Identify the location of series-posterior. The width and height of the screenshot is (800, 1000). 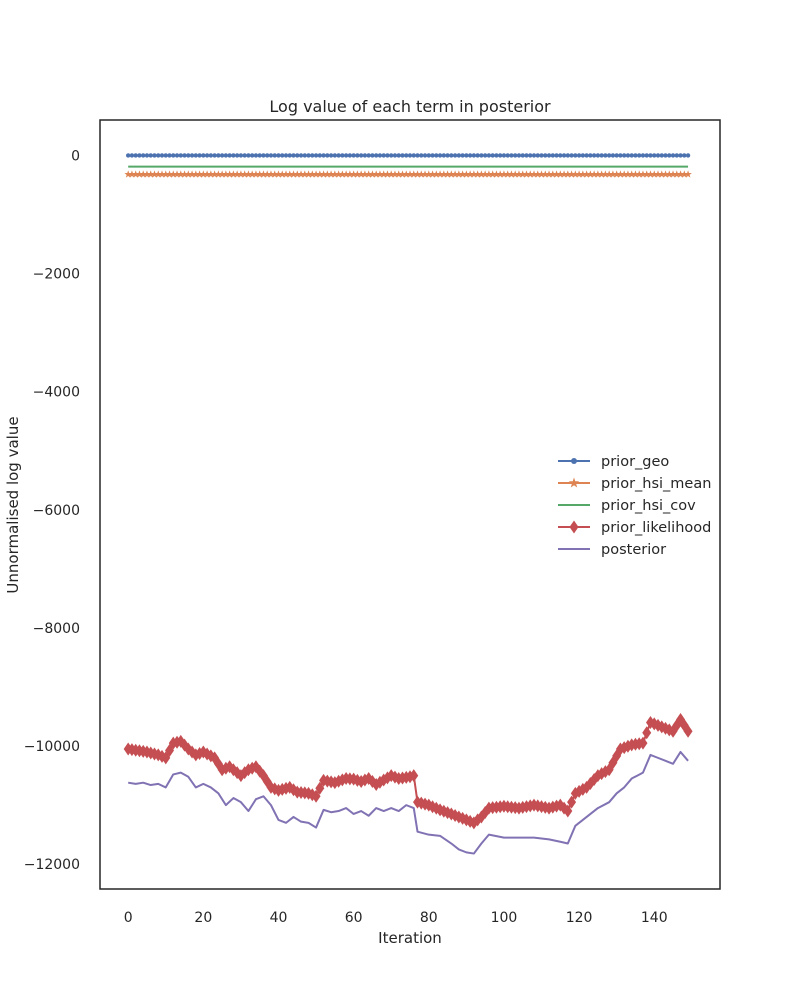
(408, 802).